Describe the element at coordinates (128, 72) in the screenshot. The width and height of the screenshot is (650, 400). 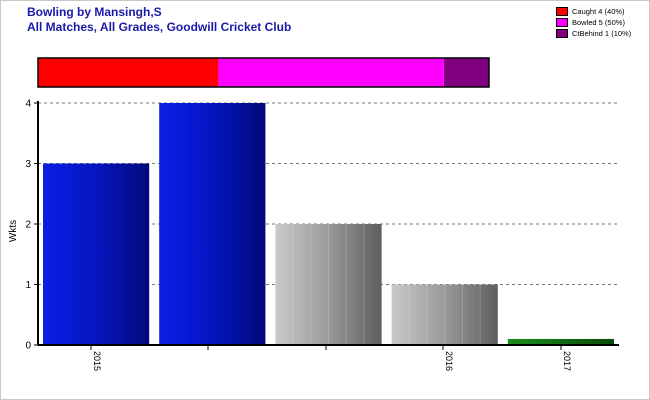
I see `stack-segment-caught` at that location.